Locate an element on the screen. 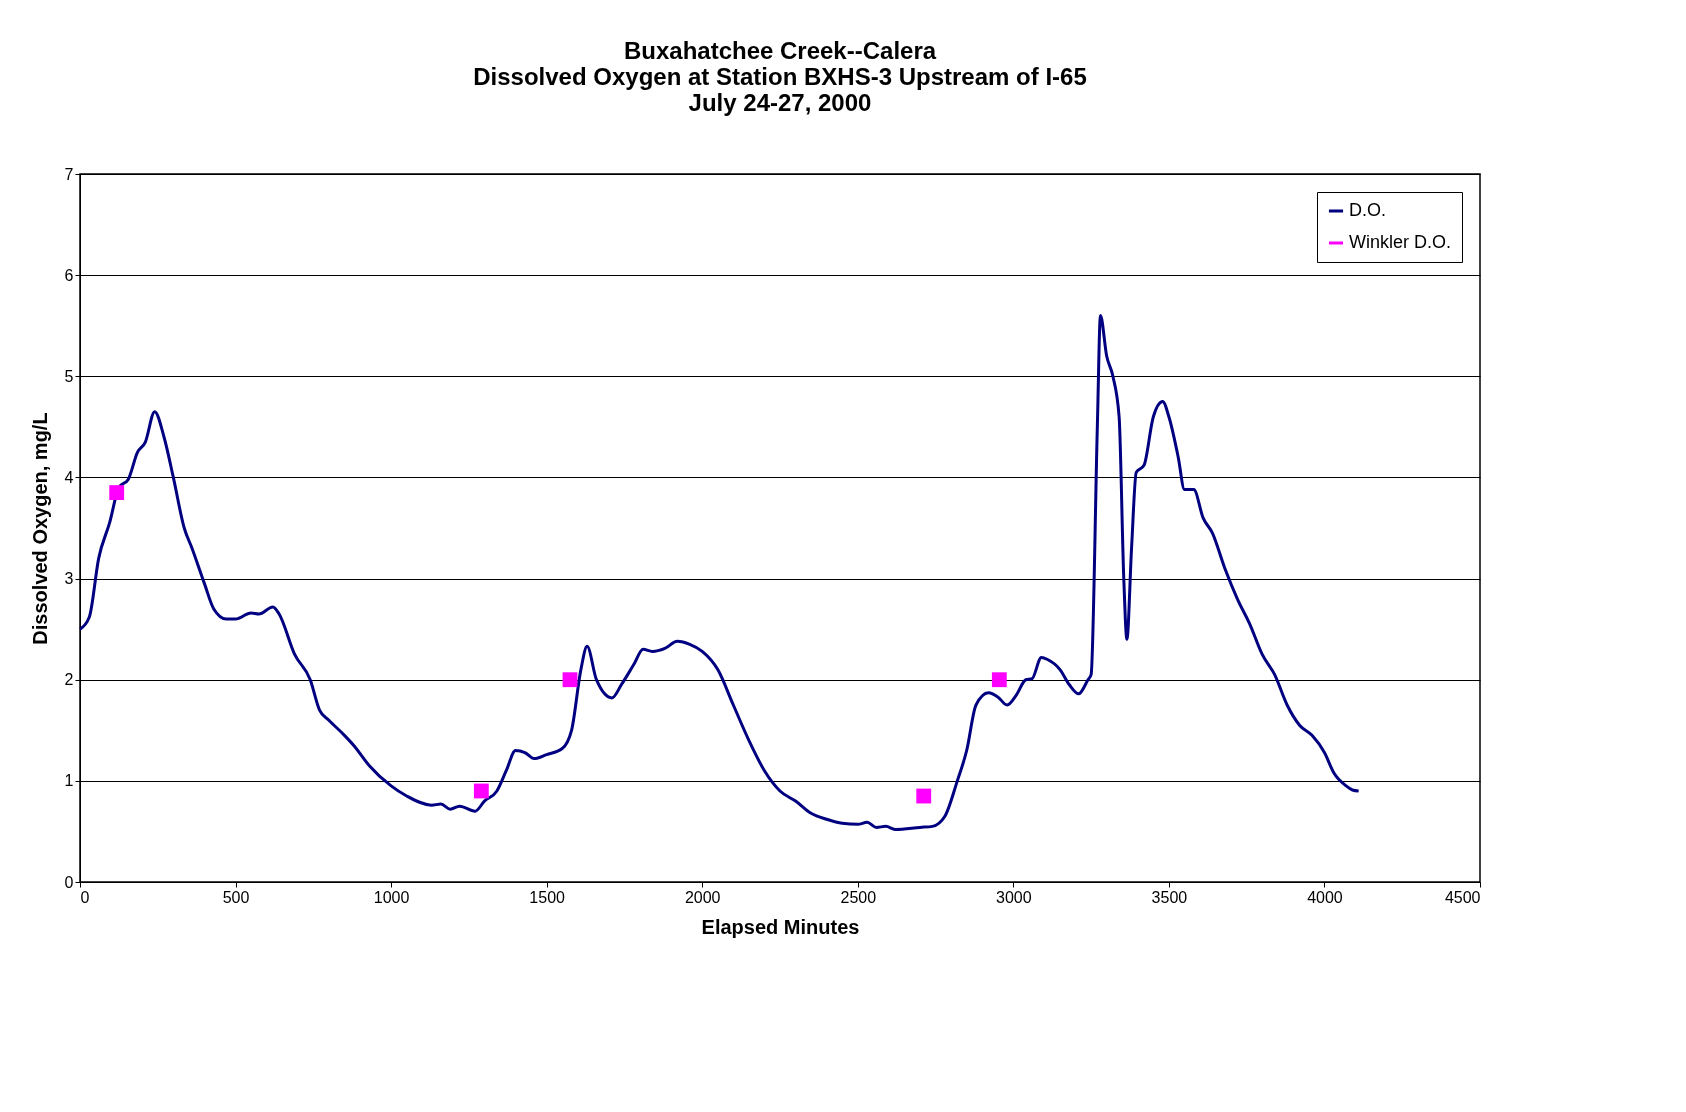  y-tick-label: 5 is located at coordinates (69, 376).